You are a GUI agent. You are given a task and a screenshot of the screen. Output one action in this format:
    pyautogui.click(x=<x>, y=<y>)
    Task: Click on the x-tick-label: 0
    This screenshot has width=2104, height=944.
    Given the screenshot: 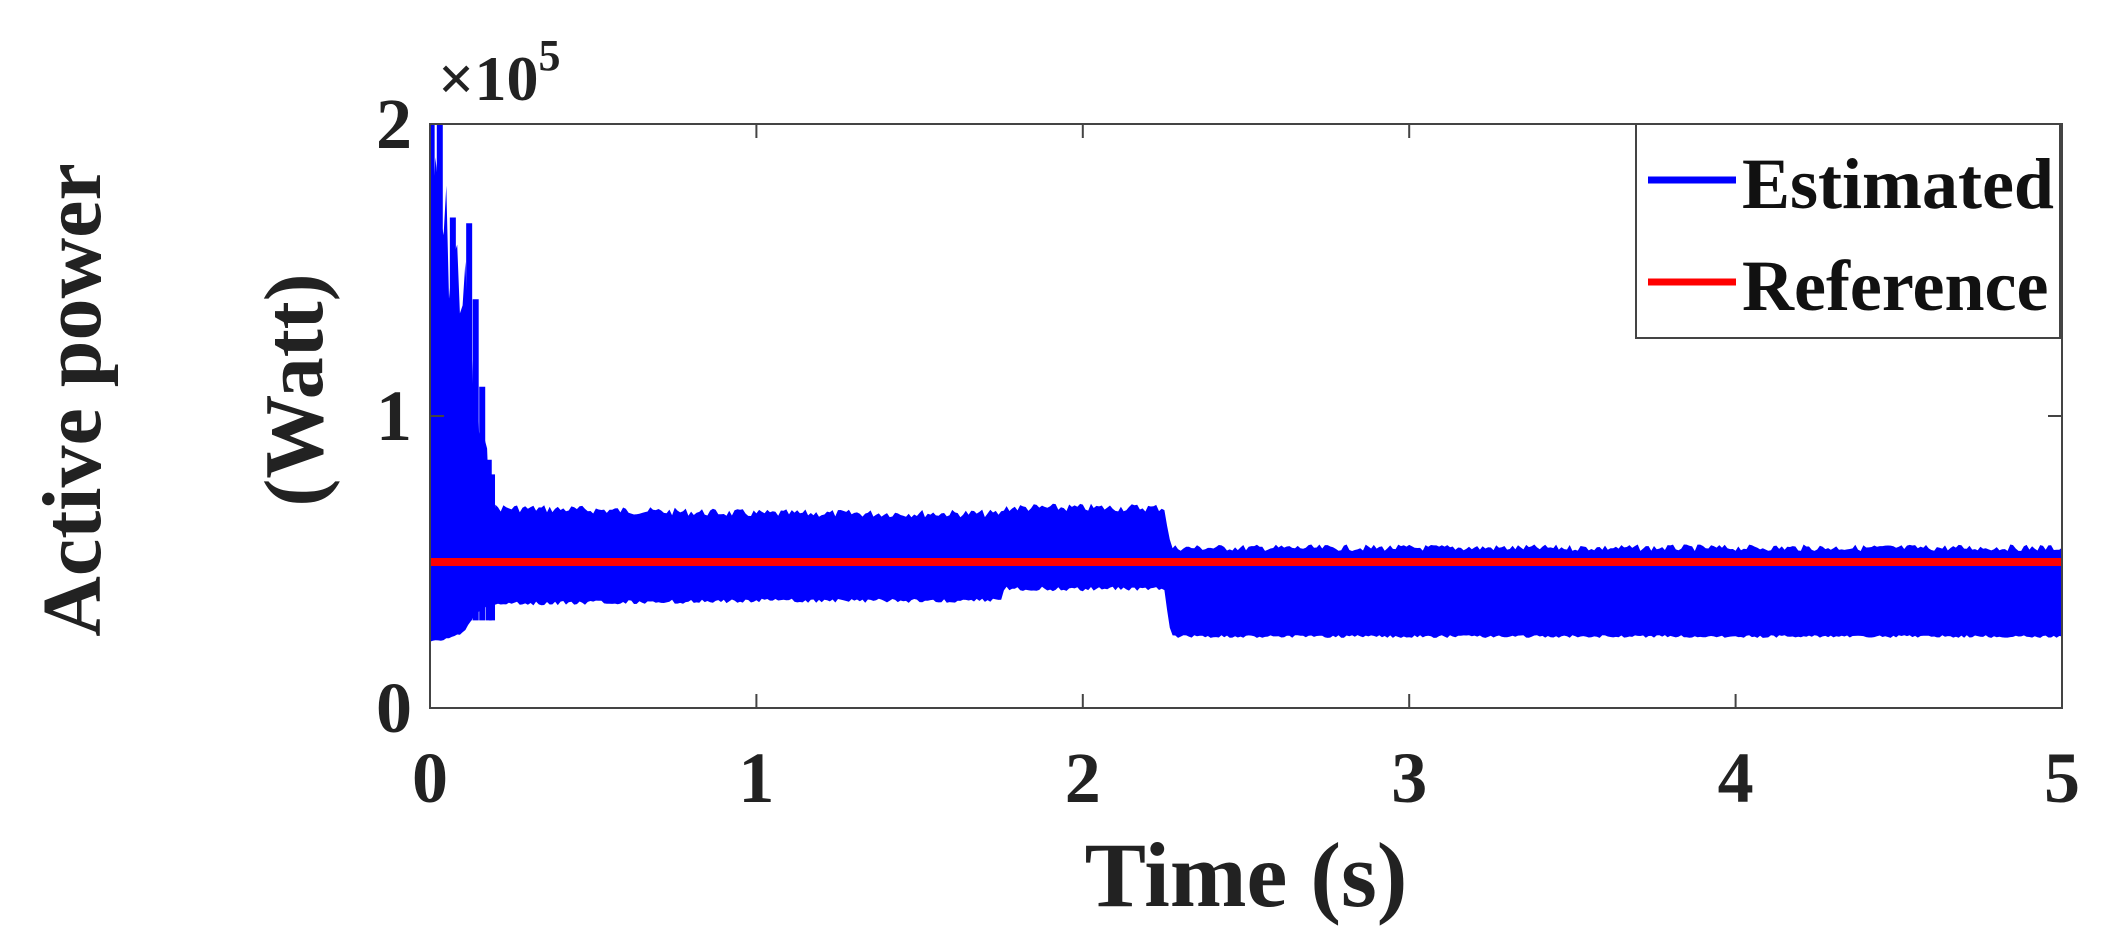 What is the action you would take?
    pyautogui.click(x=430, y=778)
    